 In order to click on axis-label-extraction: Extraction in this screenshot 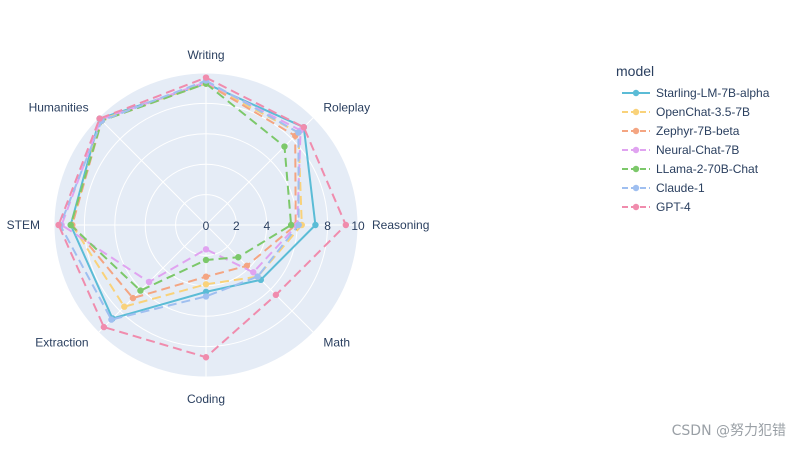, I will do `click(61, 342)`.